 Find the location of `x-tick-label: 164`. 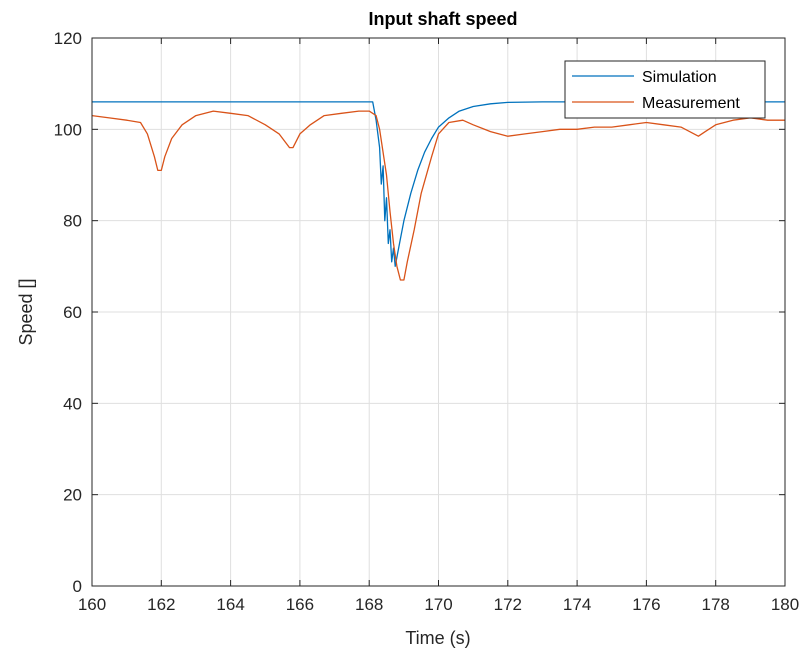

x-tick-label: 164 is located at coordinates (230, 604).